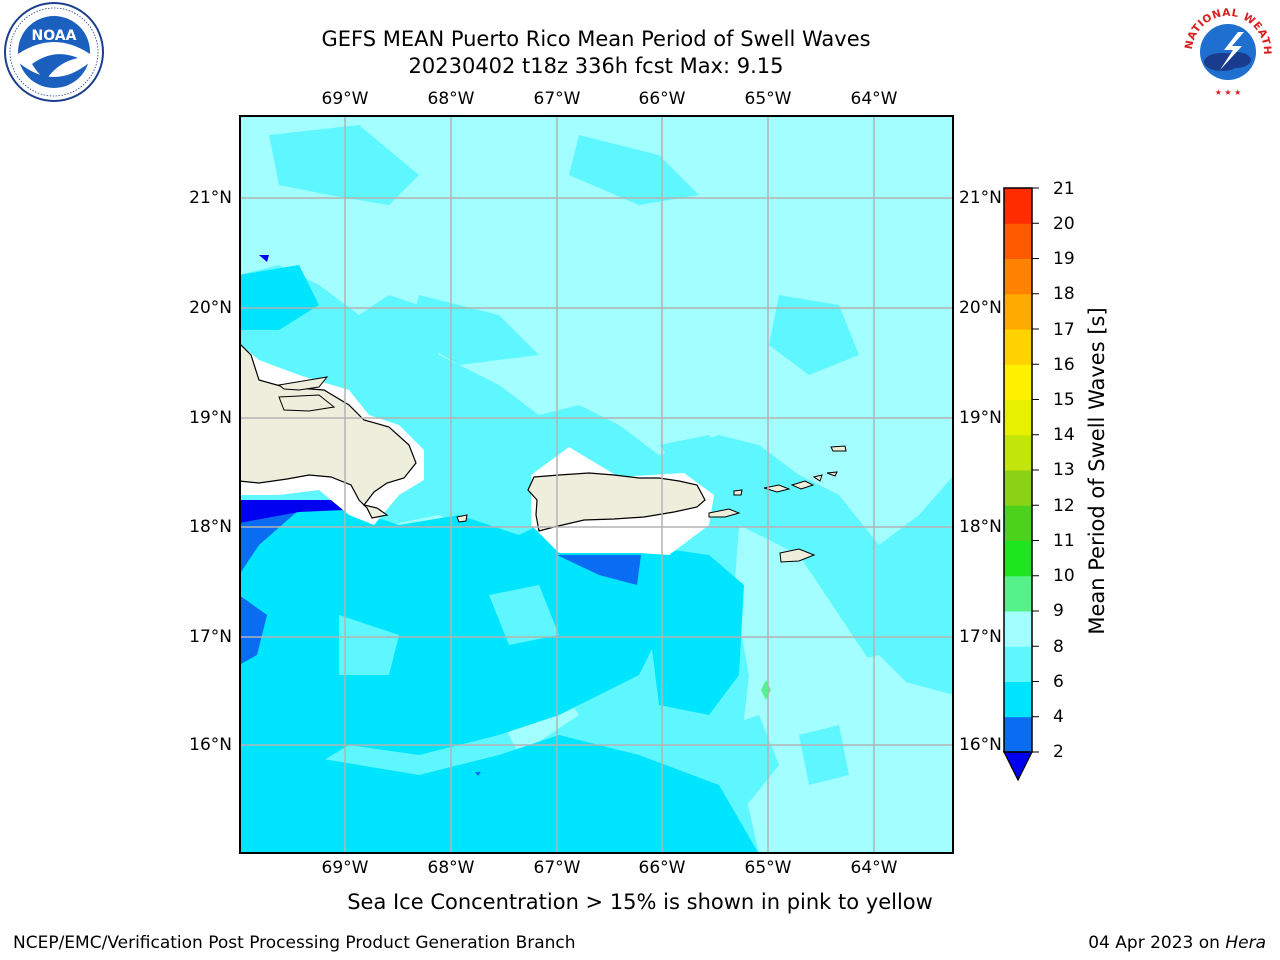 Image resolution: width=1280 pixels, height=960 pixels. Describe the element at coordinates (768, 99) in the screenshot. I see `top-lon-label: 65°W` at that location.